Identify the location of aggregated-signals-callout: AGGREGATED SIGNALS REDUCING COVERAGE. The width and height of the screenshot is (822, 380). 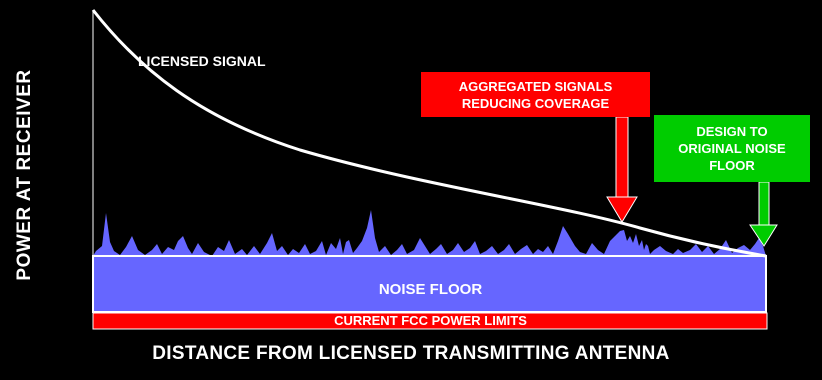
(535, 94).